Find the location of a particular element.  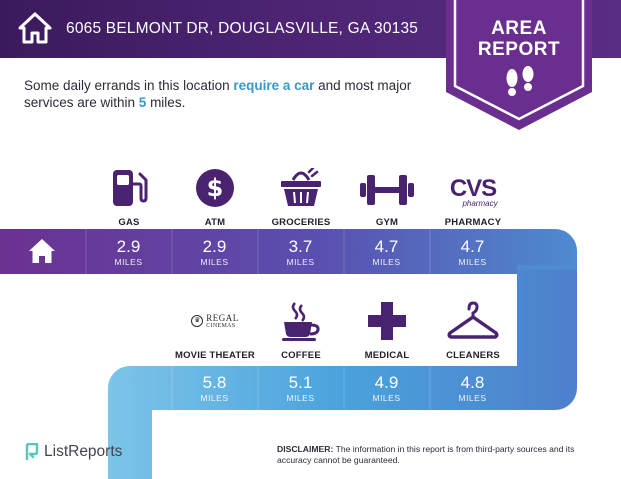

category-label: GROCERIES is located at coordinates (301, 222).